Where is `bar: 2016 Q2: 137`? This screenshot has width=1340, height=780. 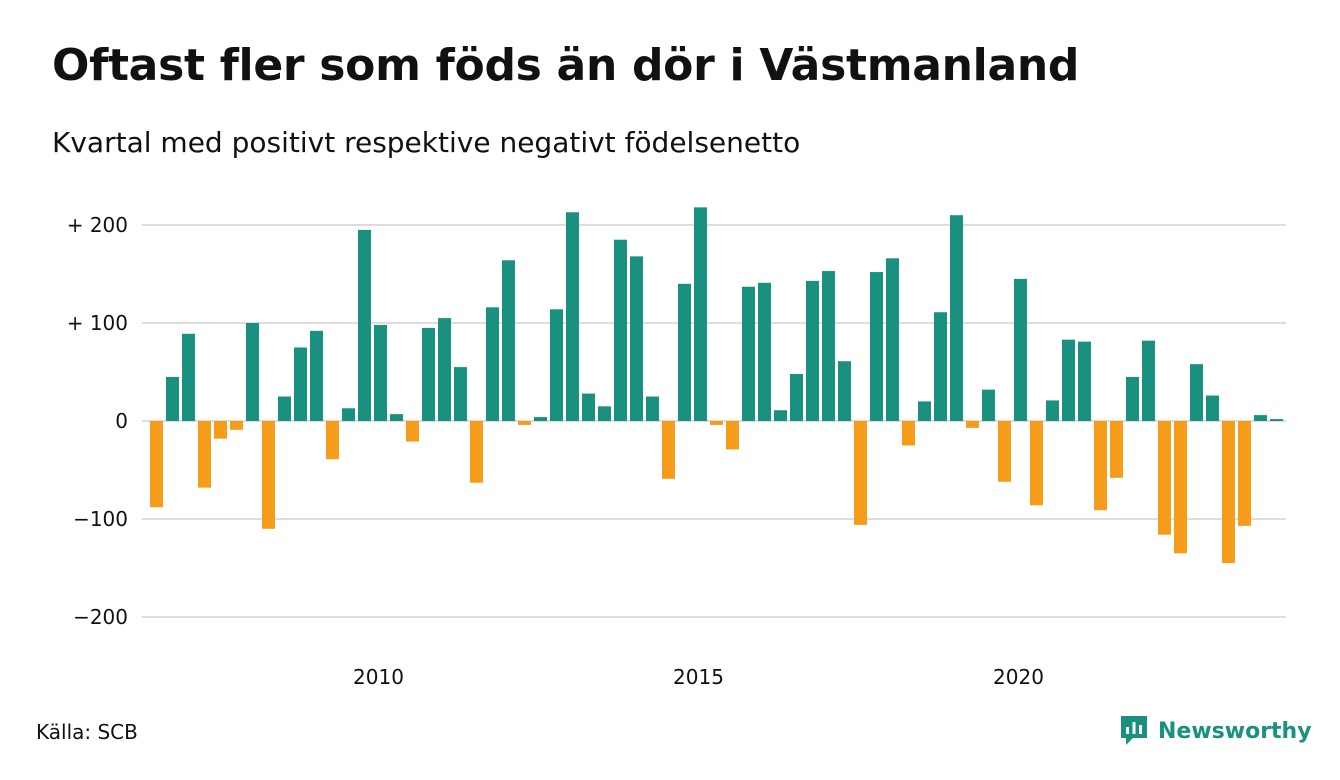 bar: 2016 Q2: 137 is located at coordinates (748, 353).